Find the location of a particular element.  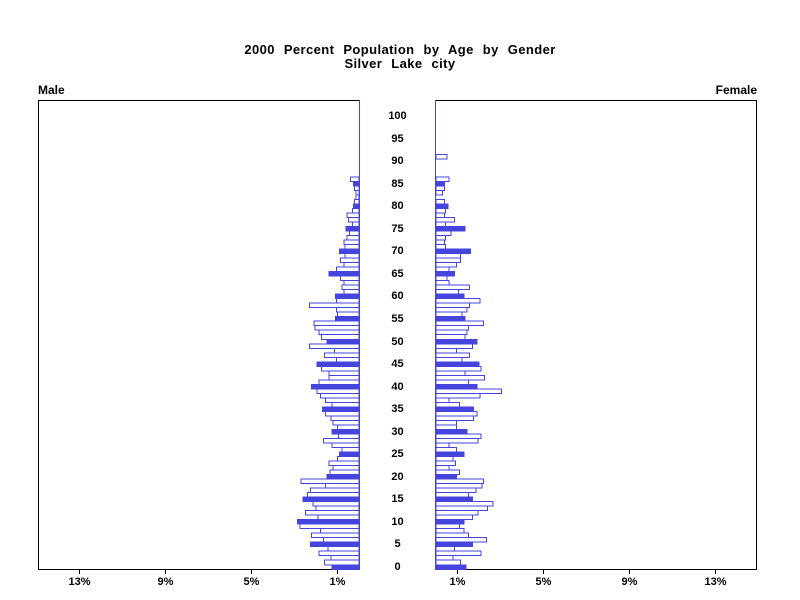

male-panel-label: Male is located at coordinates (51, 90).